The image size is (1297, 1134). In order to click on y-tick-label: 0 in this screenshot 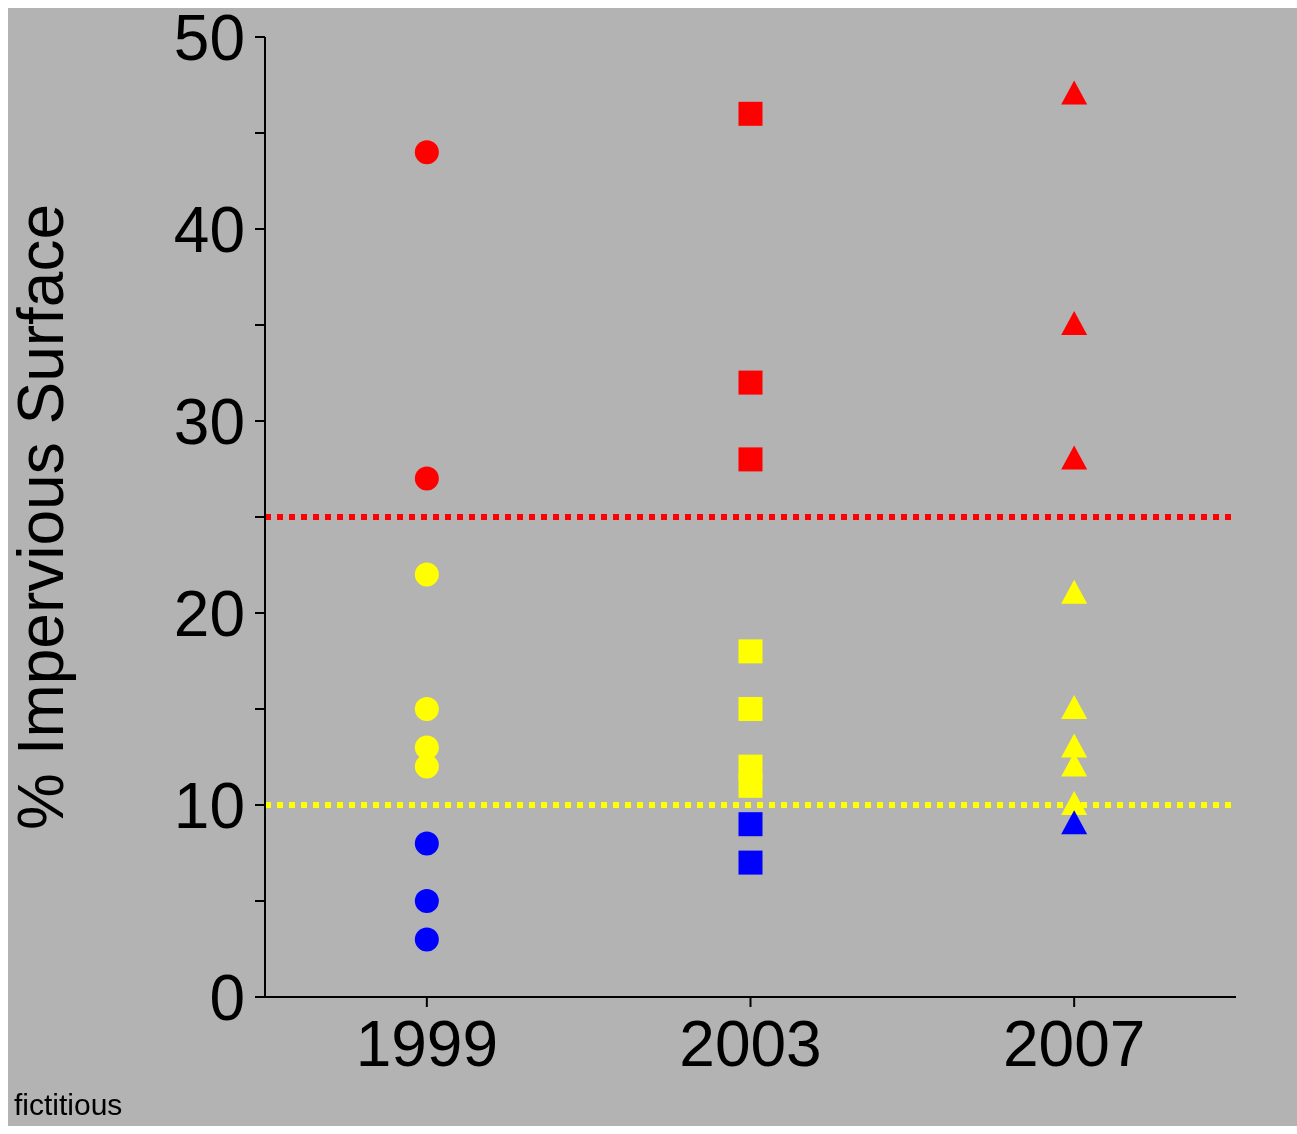, I will do `click(227, 997)`.